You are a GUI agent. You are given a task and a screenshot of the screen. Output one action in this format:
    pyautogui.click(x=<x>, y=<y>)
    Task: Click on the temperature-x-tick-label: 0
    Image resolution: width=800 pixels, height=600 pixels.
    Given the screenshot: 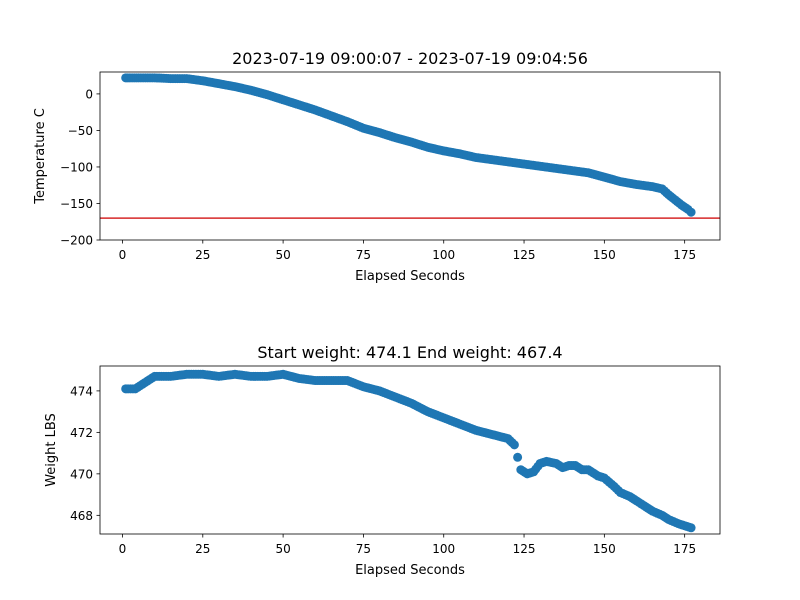 What is the action you would take?
    pyautogui.click(x=123, y=255)
    